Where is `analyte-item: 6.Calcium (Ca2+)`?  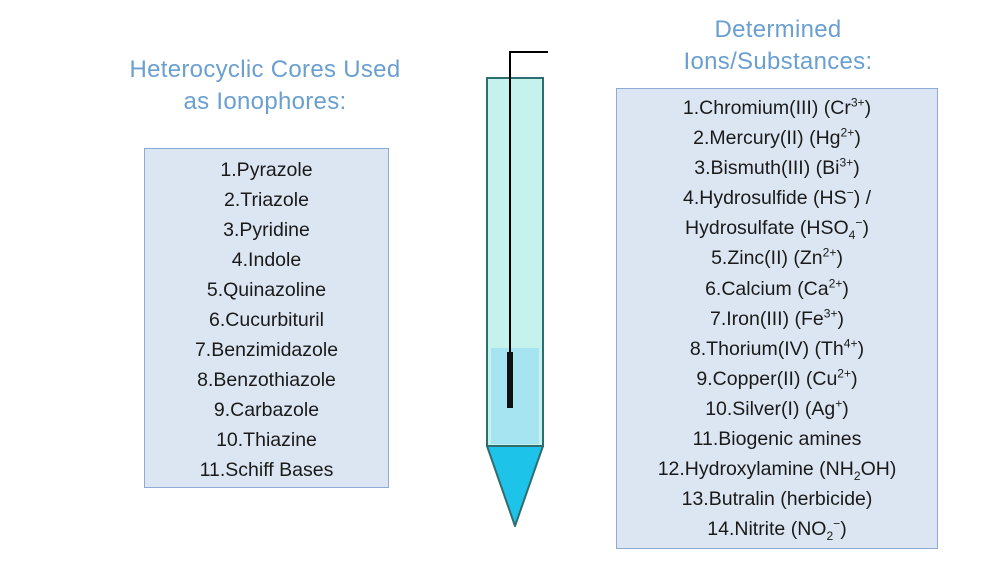
analyte-item: 6.Calcium (Ca2+) is located at coordinates (777, 289).